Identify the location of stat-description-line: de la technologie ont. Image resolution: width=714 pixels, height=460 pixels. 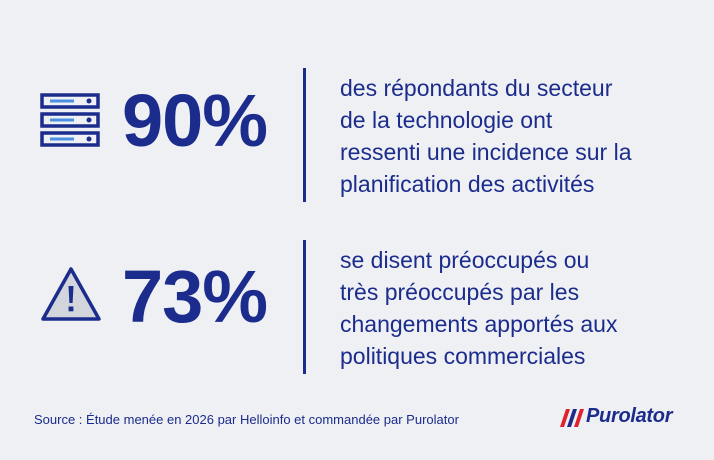
(446, 120).